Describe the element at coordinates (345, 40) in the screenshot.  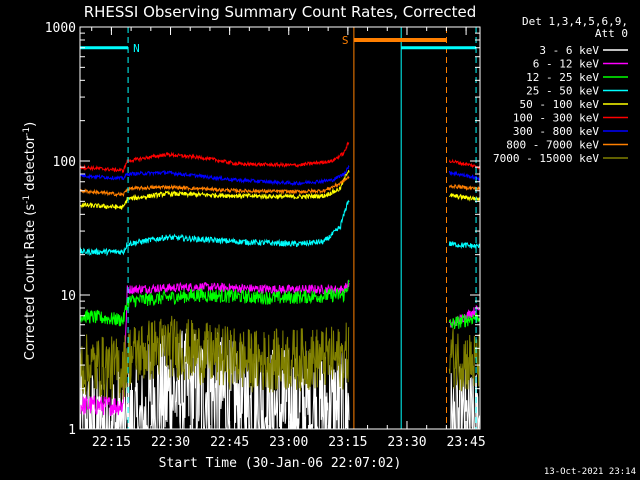
I see `saa-label: S` at that location.